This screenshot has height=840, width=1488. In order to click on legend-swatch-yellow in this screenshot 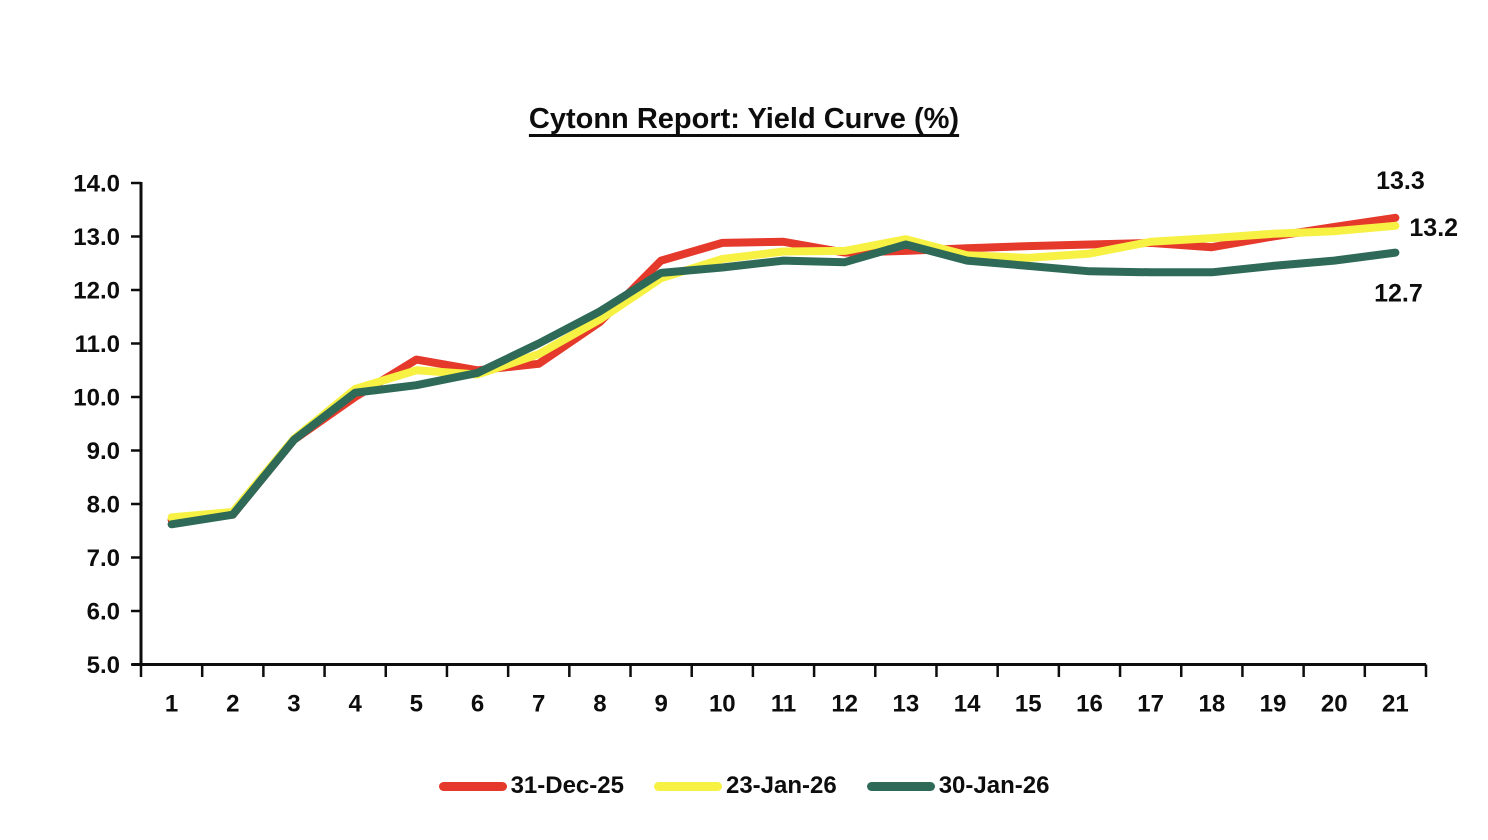, I will do `click(687, 786)`.